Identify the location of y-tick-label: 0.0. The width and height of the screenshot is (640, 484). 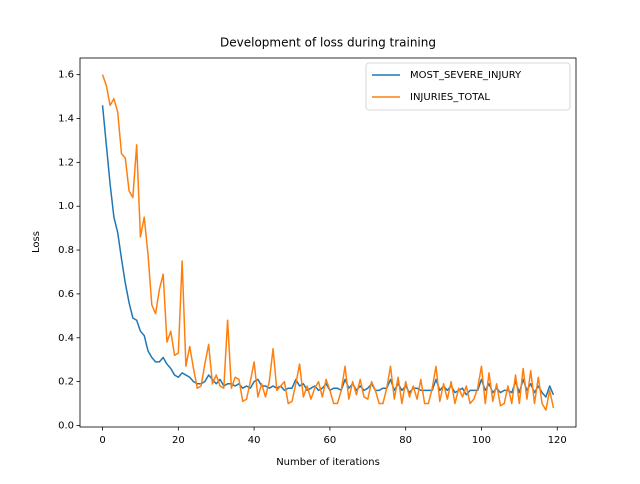
(66, 425).